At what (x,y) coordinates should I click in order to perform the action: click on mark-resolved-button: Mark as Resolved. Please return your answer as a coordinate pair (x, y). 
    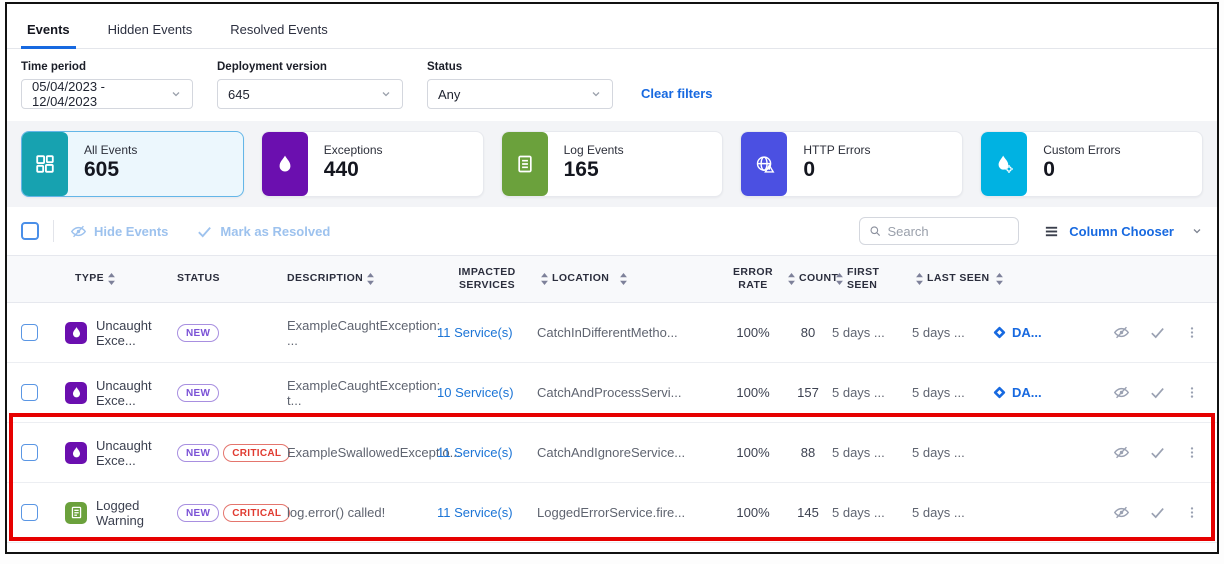
    Looking at the image, I should click on (263, 231).